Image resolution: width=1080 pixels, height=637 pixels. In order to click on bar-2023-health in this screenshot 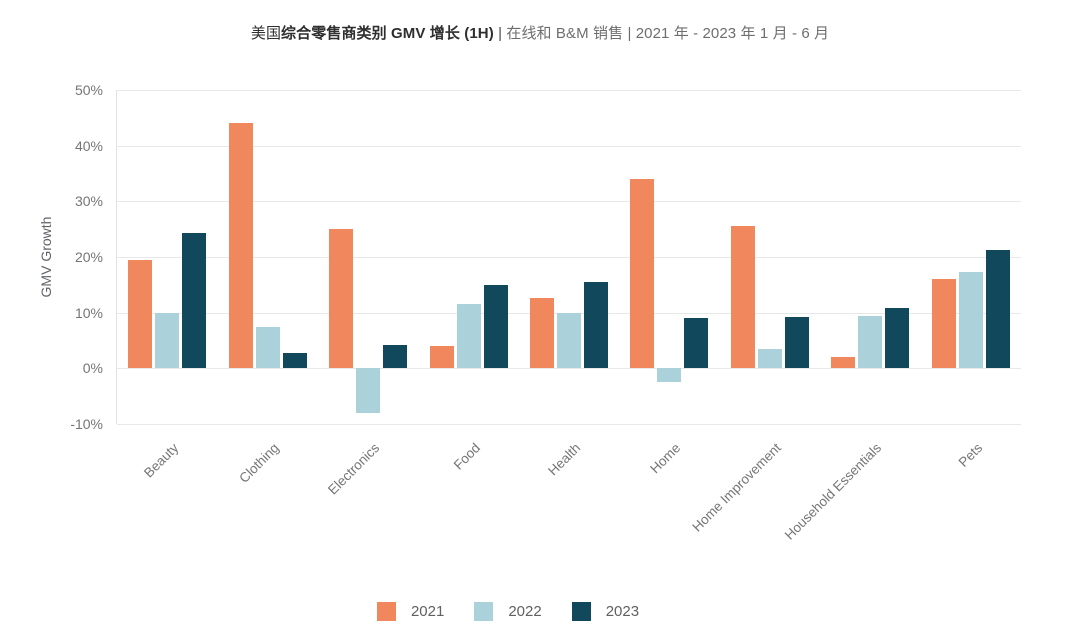, I will do `click(596, 325)`.